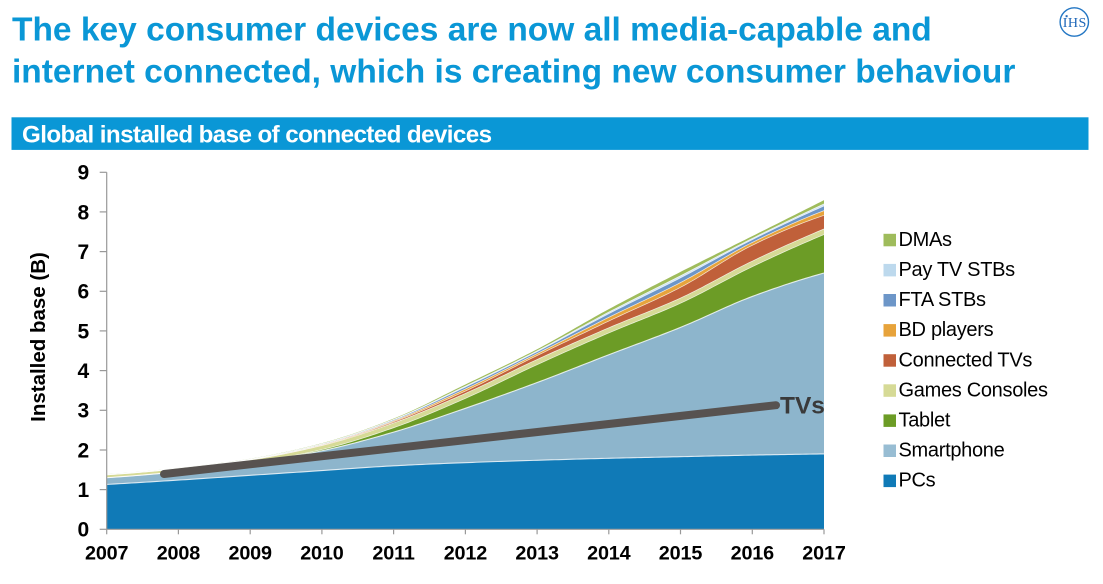 The image size is (1103, 584). Describe the element at coordinates (609, 554) in the screenshot. I see `svg-text: 2014` at that location.